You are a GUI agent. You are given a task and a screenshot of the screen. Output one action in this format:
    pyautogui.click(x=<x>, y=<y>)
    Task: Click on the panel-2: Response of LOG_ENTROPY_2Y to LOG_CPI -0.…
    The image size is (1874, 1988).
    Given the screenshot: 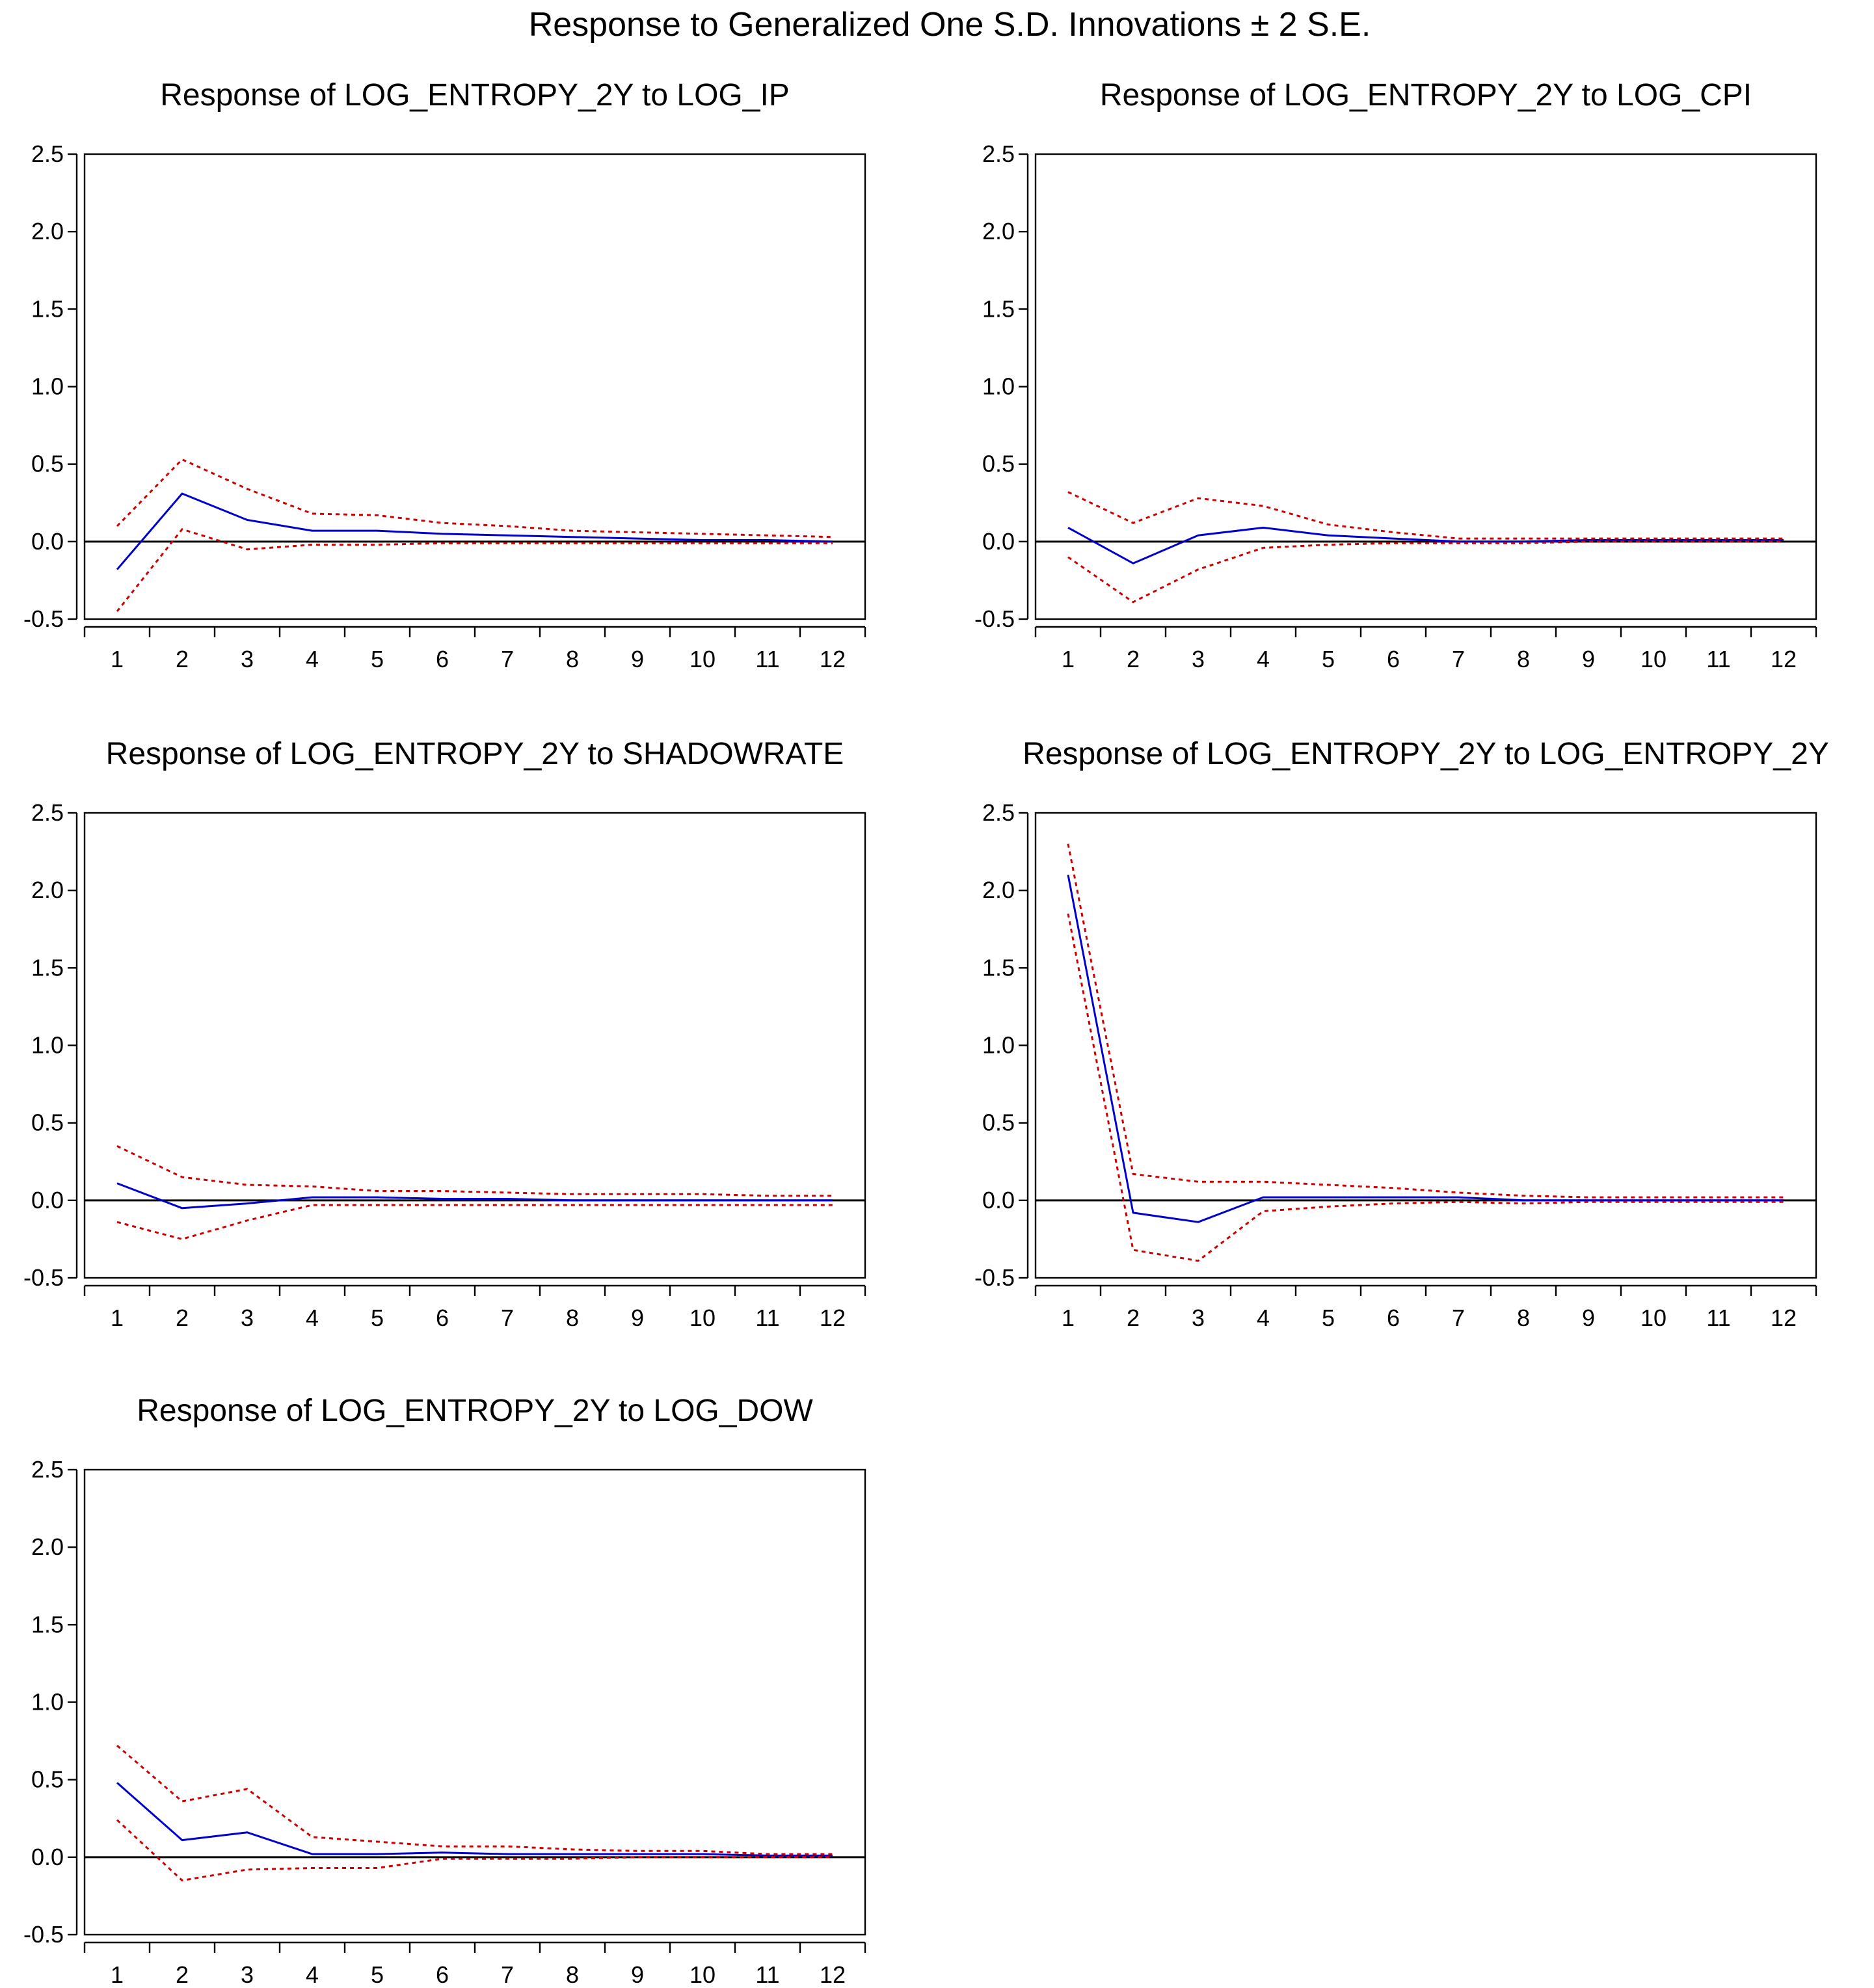 What is the action you would take?
    pyautogui.click(x=1395, y=375)
    